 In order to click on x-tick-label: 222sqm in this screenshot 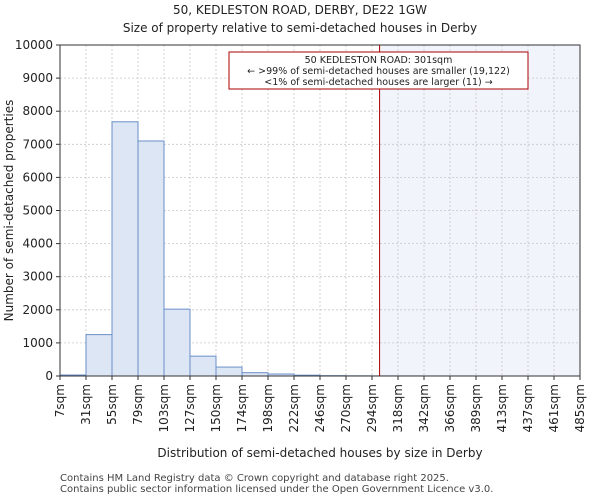, I will do `click(294, 408)`.